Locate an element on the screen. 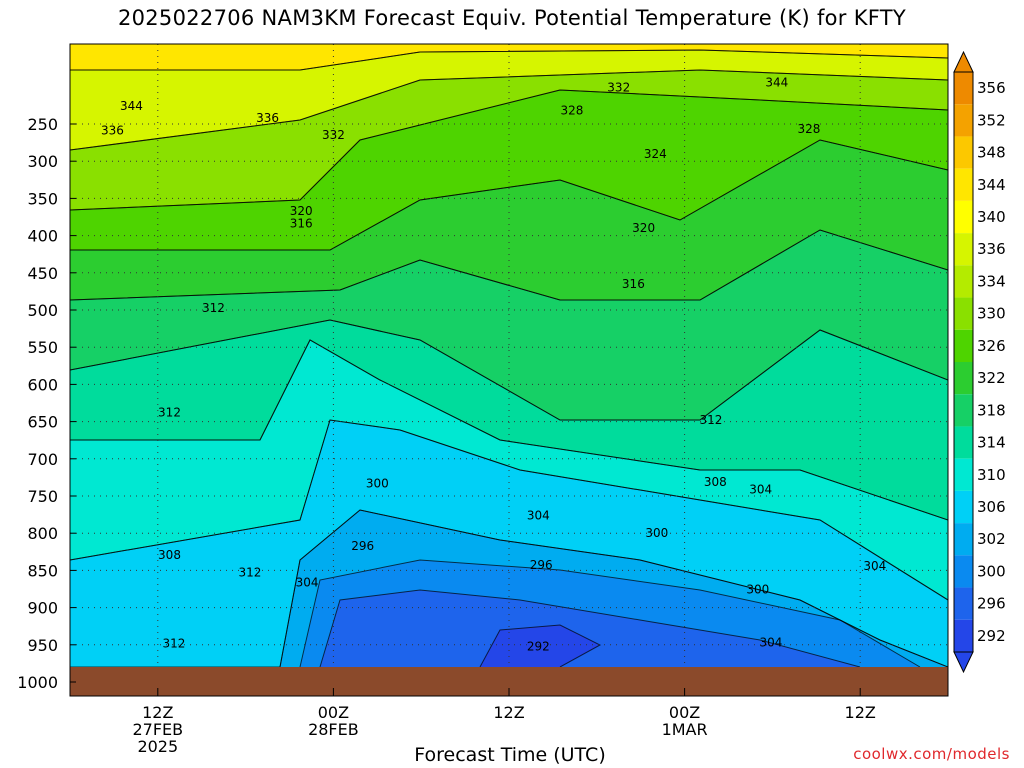  x-axis-title: Forecast Time (UTC) is located at coordinates (510, 755).